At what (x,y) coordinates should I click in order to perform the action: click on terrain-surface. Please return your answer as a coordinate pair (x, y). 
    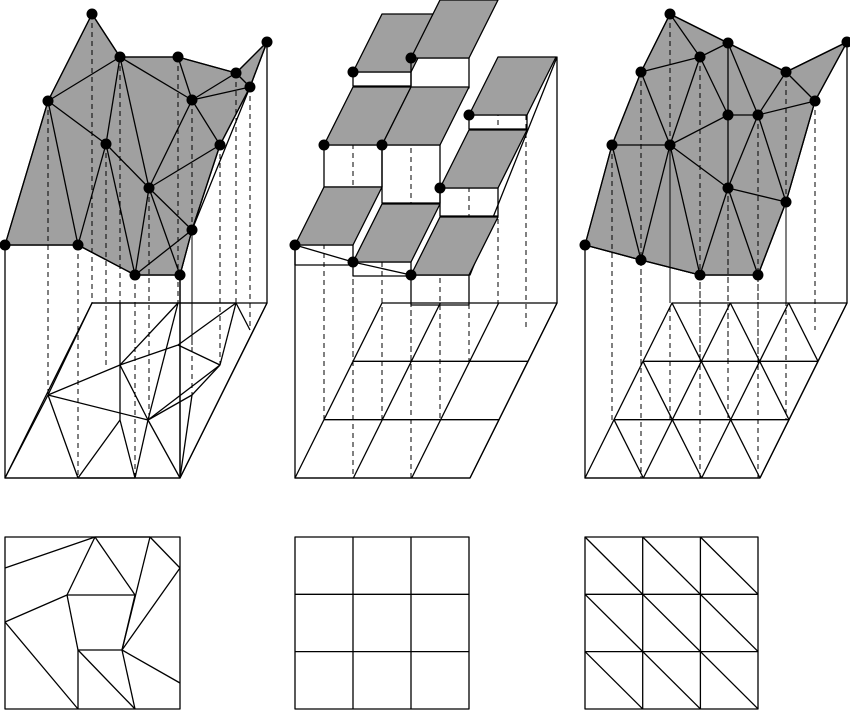
    Looking at the image, I should click on (136, 144).